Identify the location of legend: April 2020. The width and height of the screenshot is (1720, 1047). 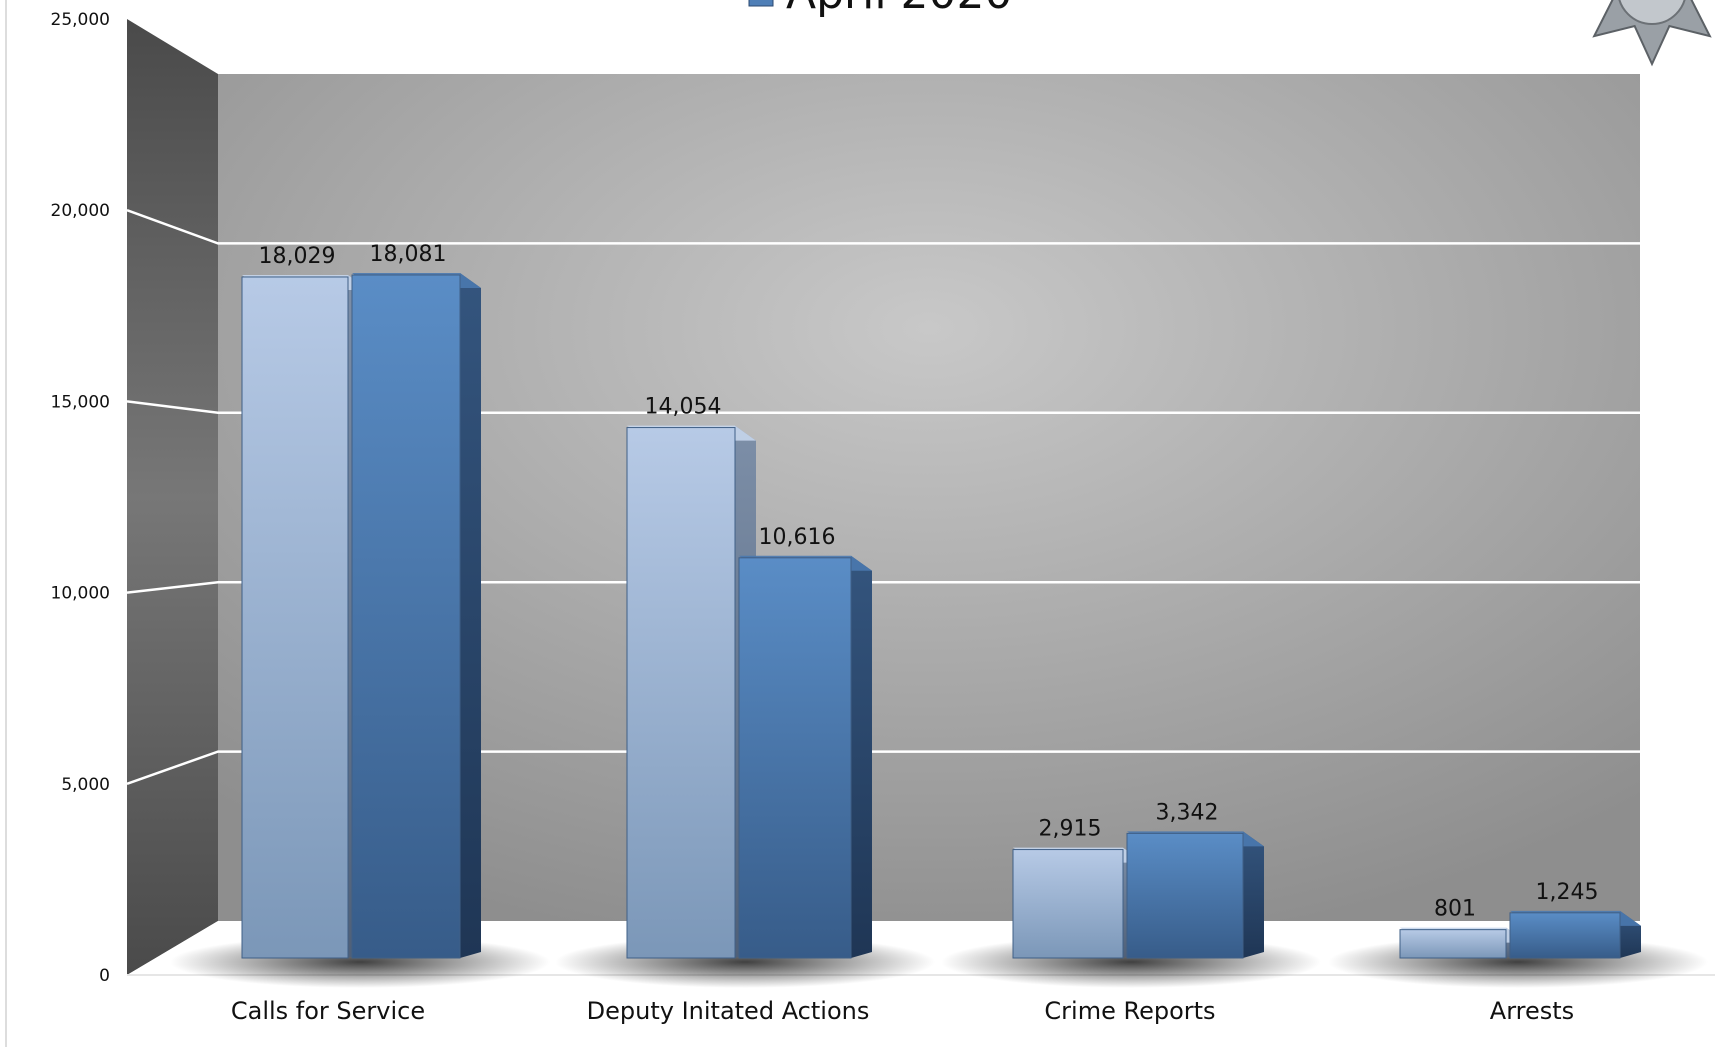
(880, 9).